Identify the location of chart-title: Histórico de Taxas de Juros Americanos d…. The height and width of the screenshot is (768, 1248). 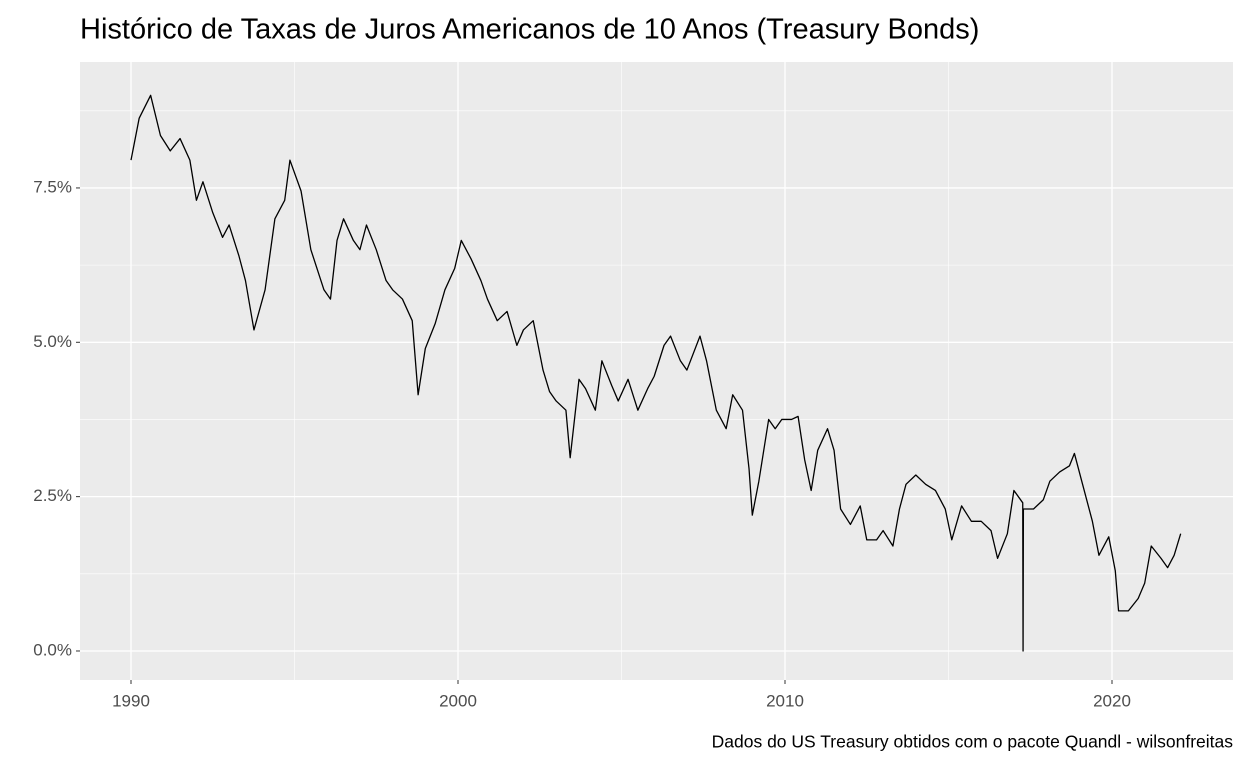
(529, 30).